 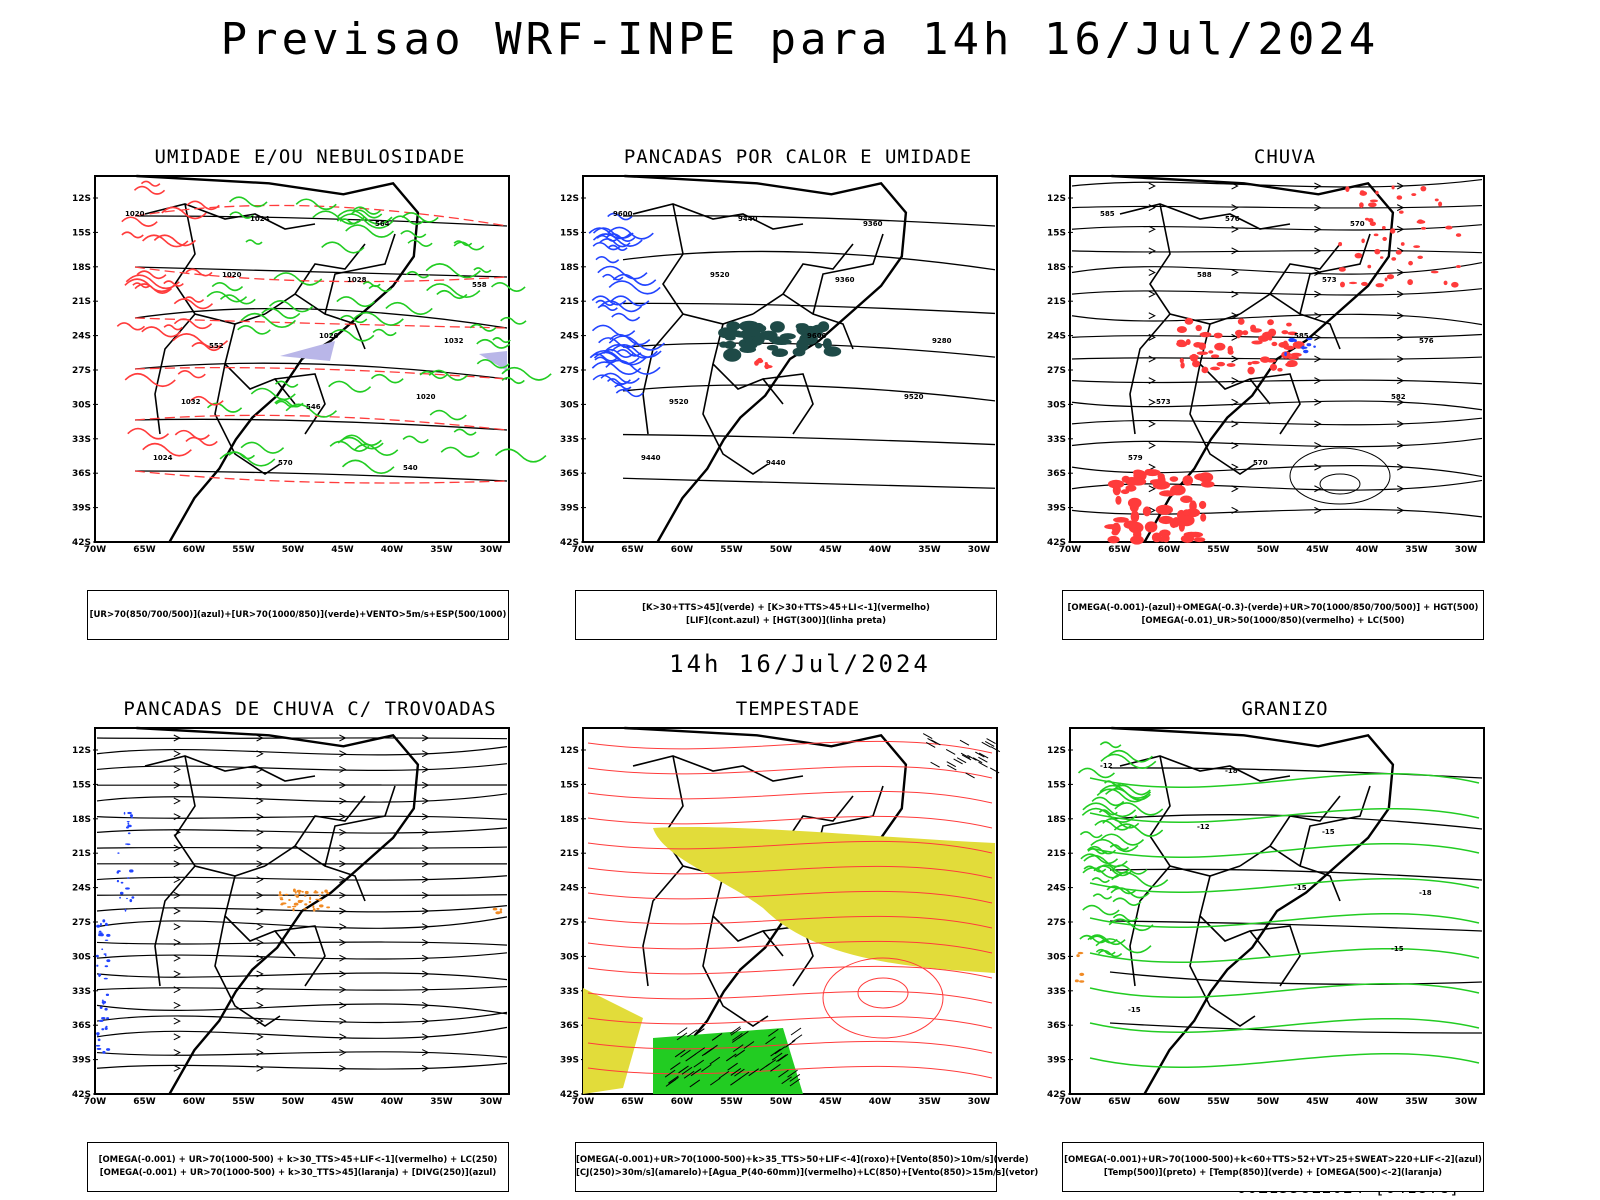 What do you see at coordinates (95, 550) in the screenshot?
I see `lon-tick-label: 70W` at bounding box center [95, 550].